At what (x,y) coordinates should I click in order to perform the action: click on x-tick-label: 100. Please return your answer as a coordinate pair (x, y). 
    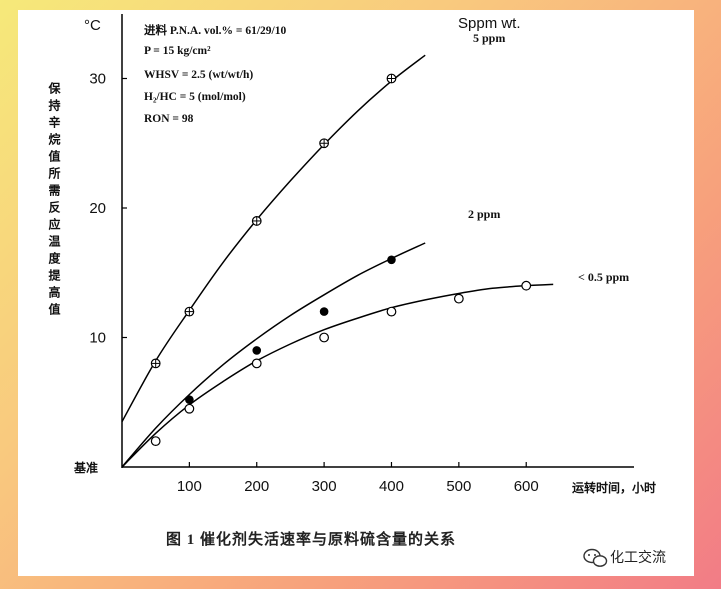
    Looking at the image, I should click on (189, 486).